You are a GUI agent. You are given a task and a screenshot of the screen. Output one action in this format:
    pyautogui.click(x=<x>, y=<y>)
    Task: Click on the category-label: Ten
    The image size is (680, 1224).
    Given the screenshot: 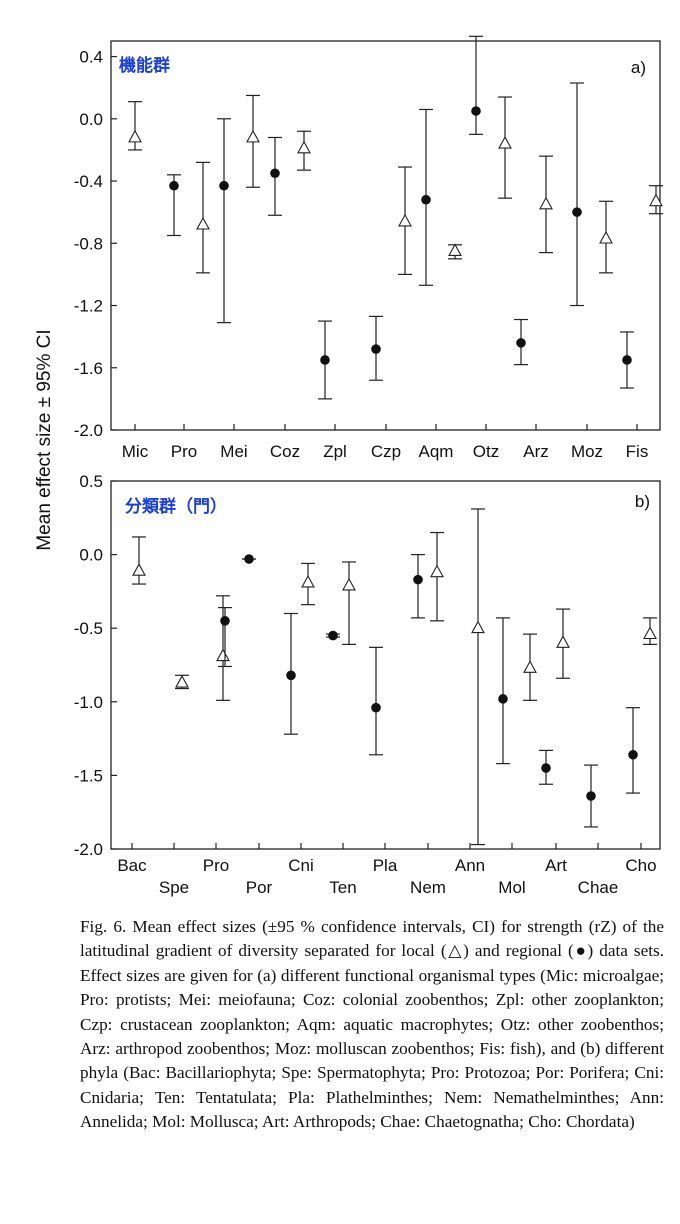 What is the action you would take?
    pyautogui.click(x=342, y=887)
    